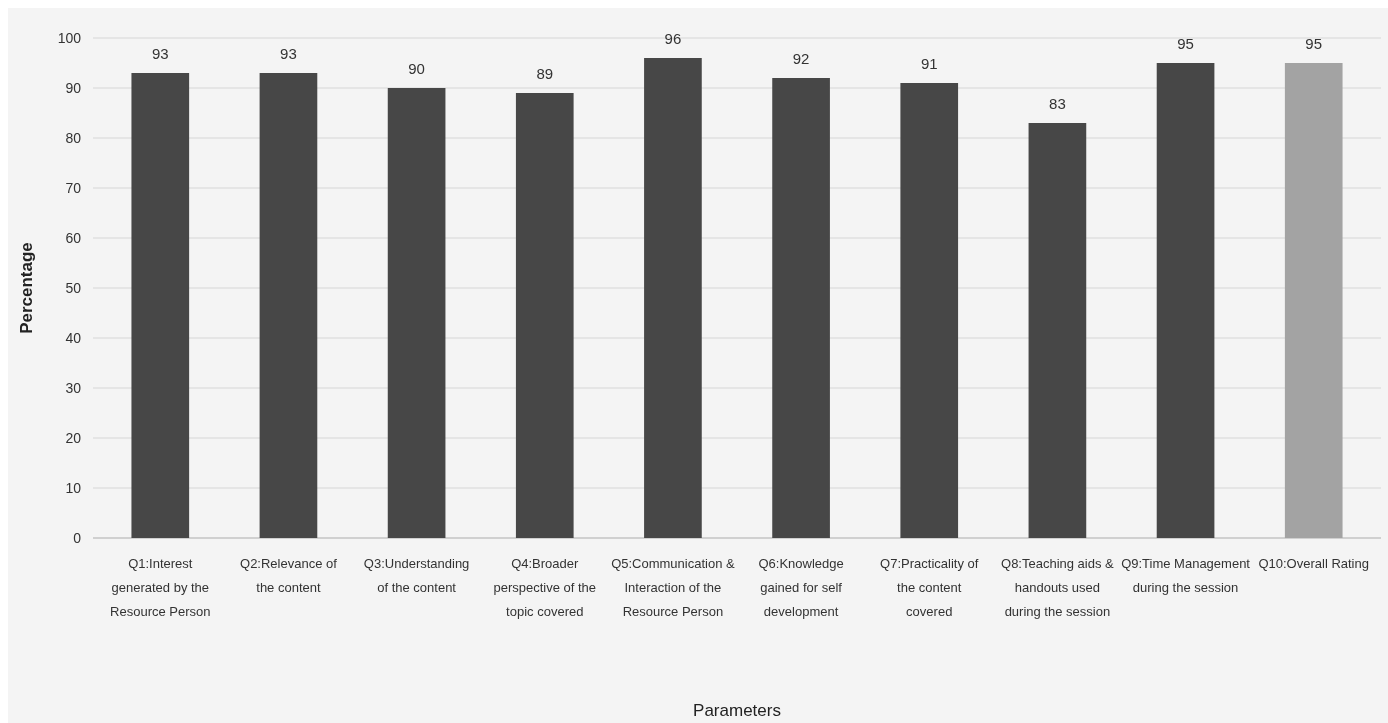  I want to click on y-tick-label: 20, so click(73, 437).